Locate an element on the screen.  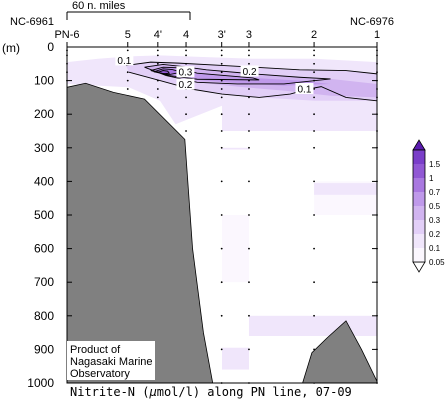
contour-label-text-2: 0.2 is located at coordinates (185, 85).